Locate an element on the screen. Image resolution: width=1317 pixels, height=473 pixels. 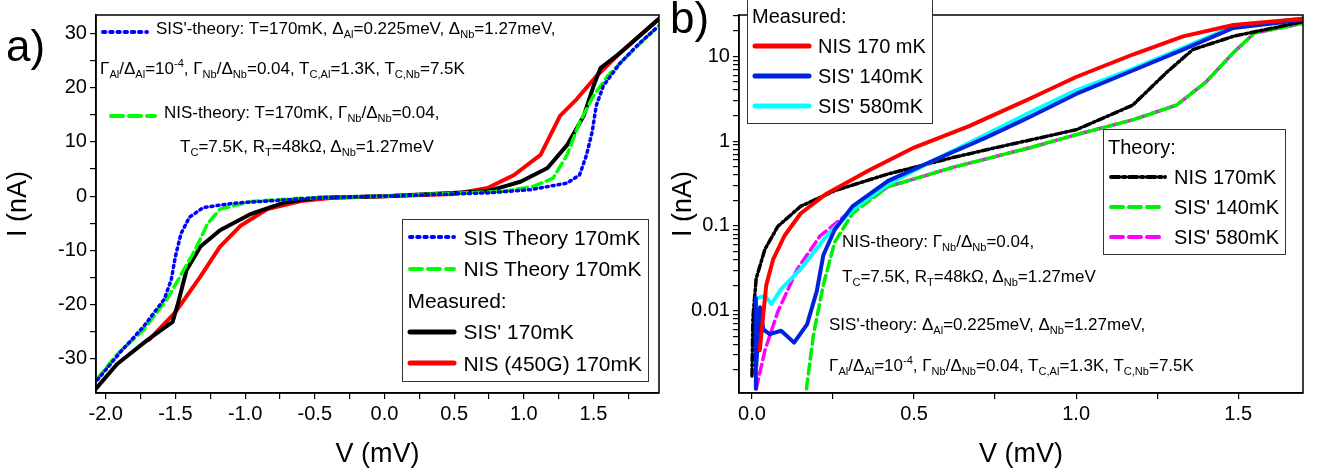
annotation: NIS-theory: T=170mK, Γ$_{Nb}$/Δ$_{Nb}$=0.04, is located at coordinates (302, 115).